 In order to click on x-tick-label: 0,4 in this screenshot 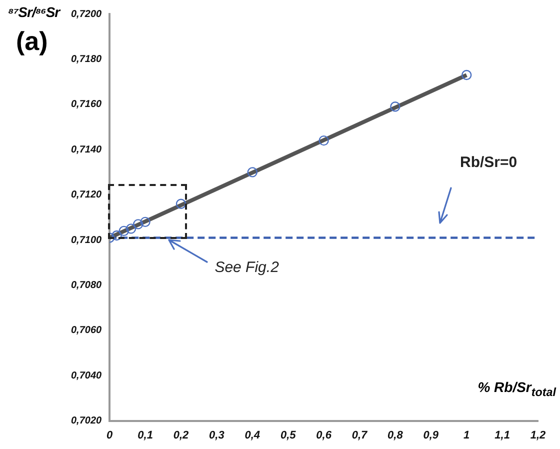, I will do `click(252, 435)`.